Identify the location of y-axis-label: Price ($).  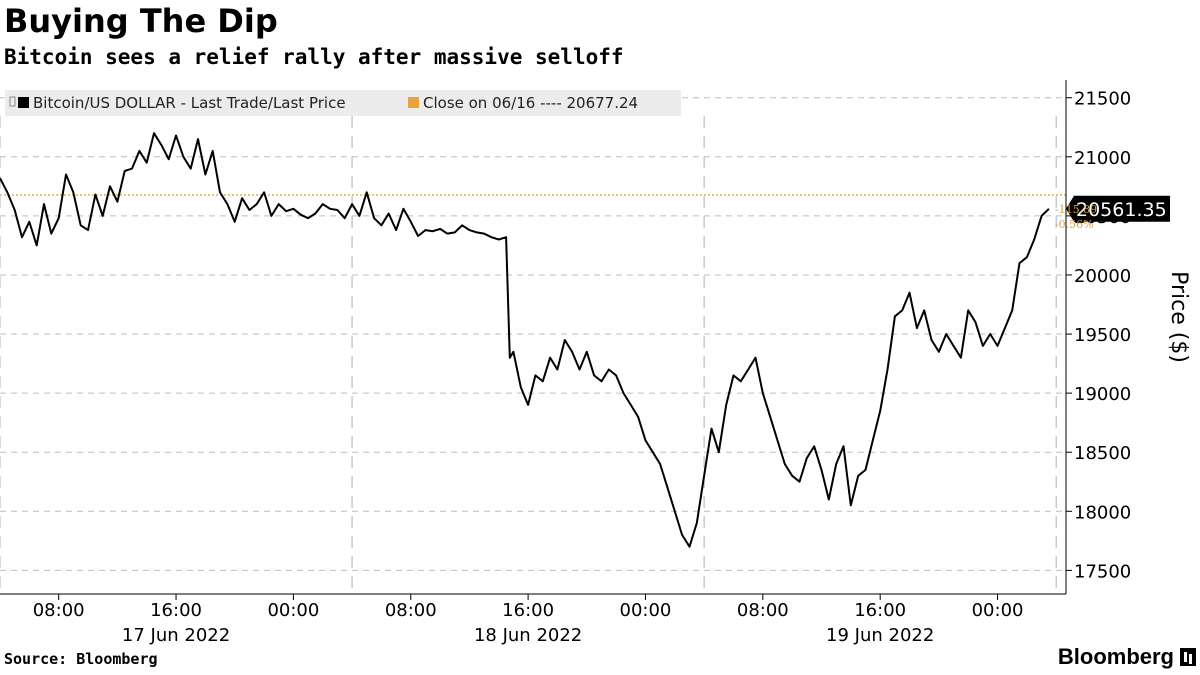
(1178, 317).